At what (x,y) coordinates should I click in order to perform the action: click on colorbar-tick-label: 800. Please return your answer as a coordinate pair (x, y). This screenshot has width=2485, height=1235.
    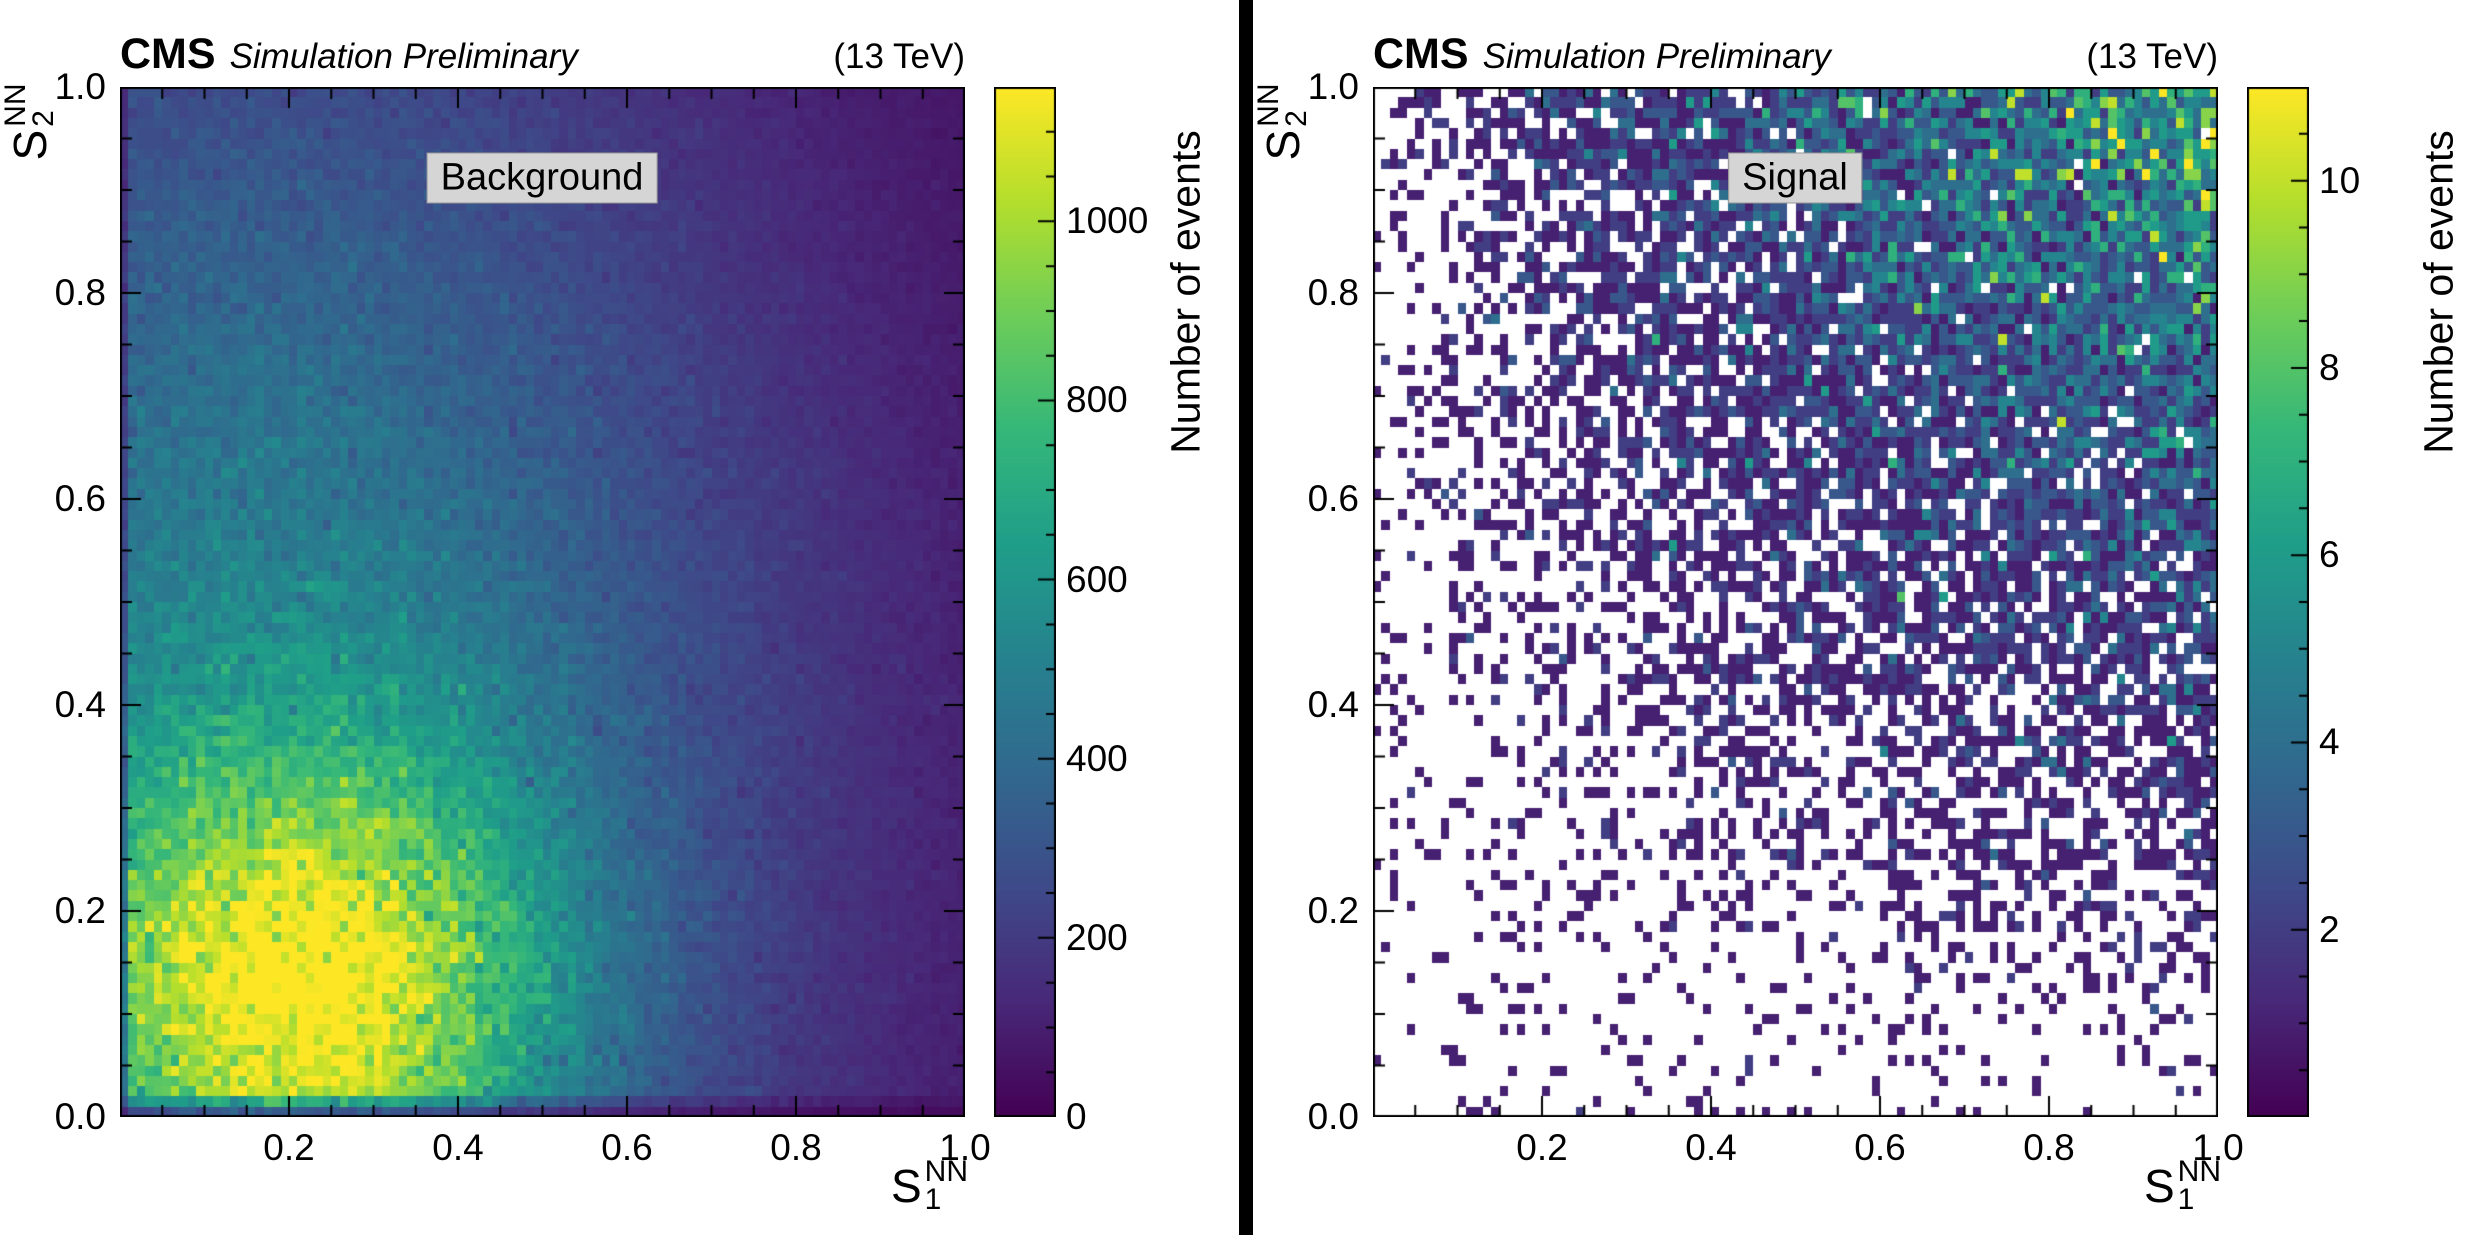
    Looking at the image, I should click on (1097, 400).